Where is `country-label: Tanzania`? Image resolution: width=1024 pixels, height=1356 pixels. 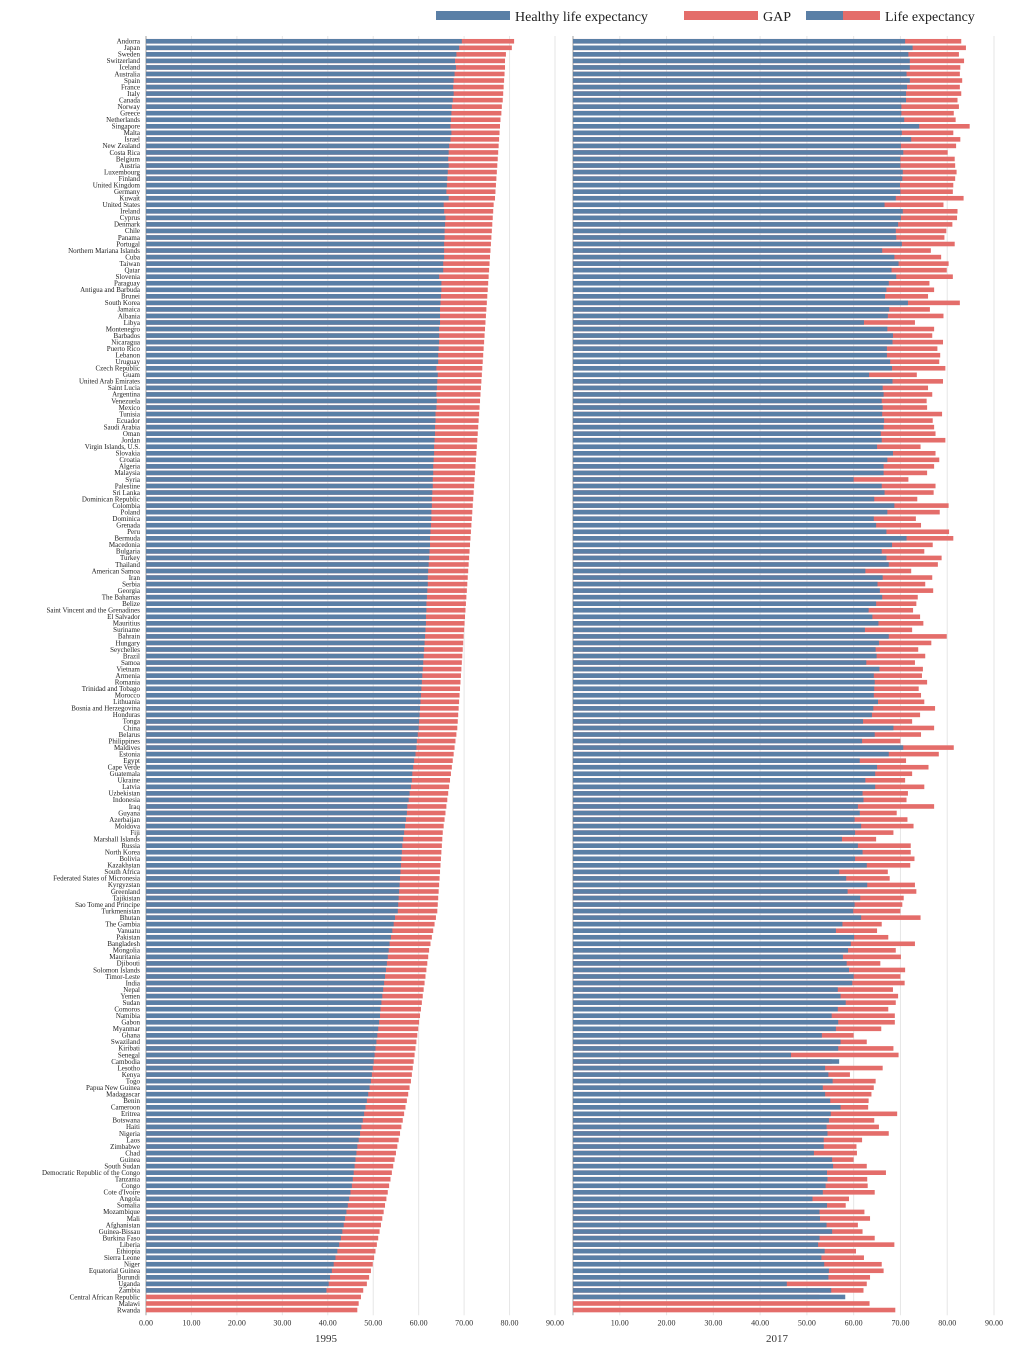 country-label: Tanzania is located at coordinates (128, 1180).